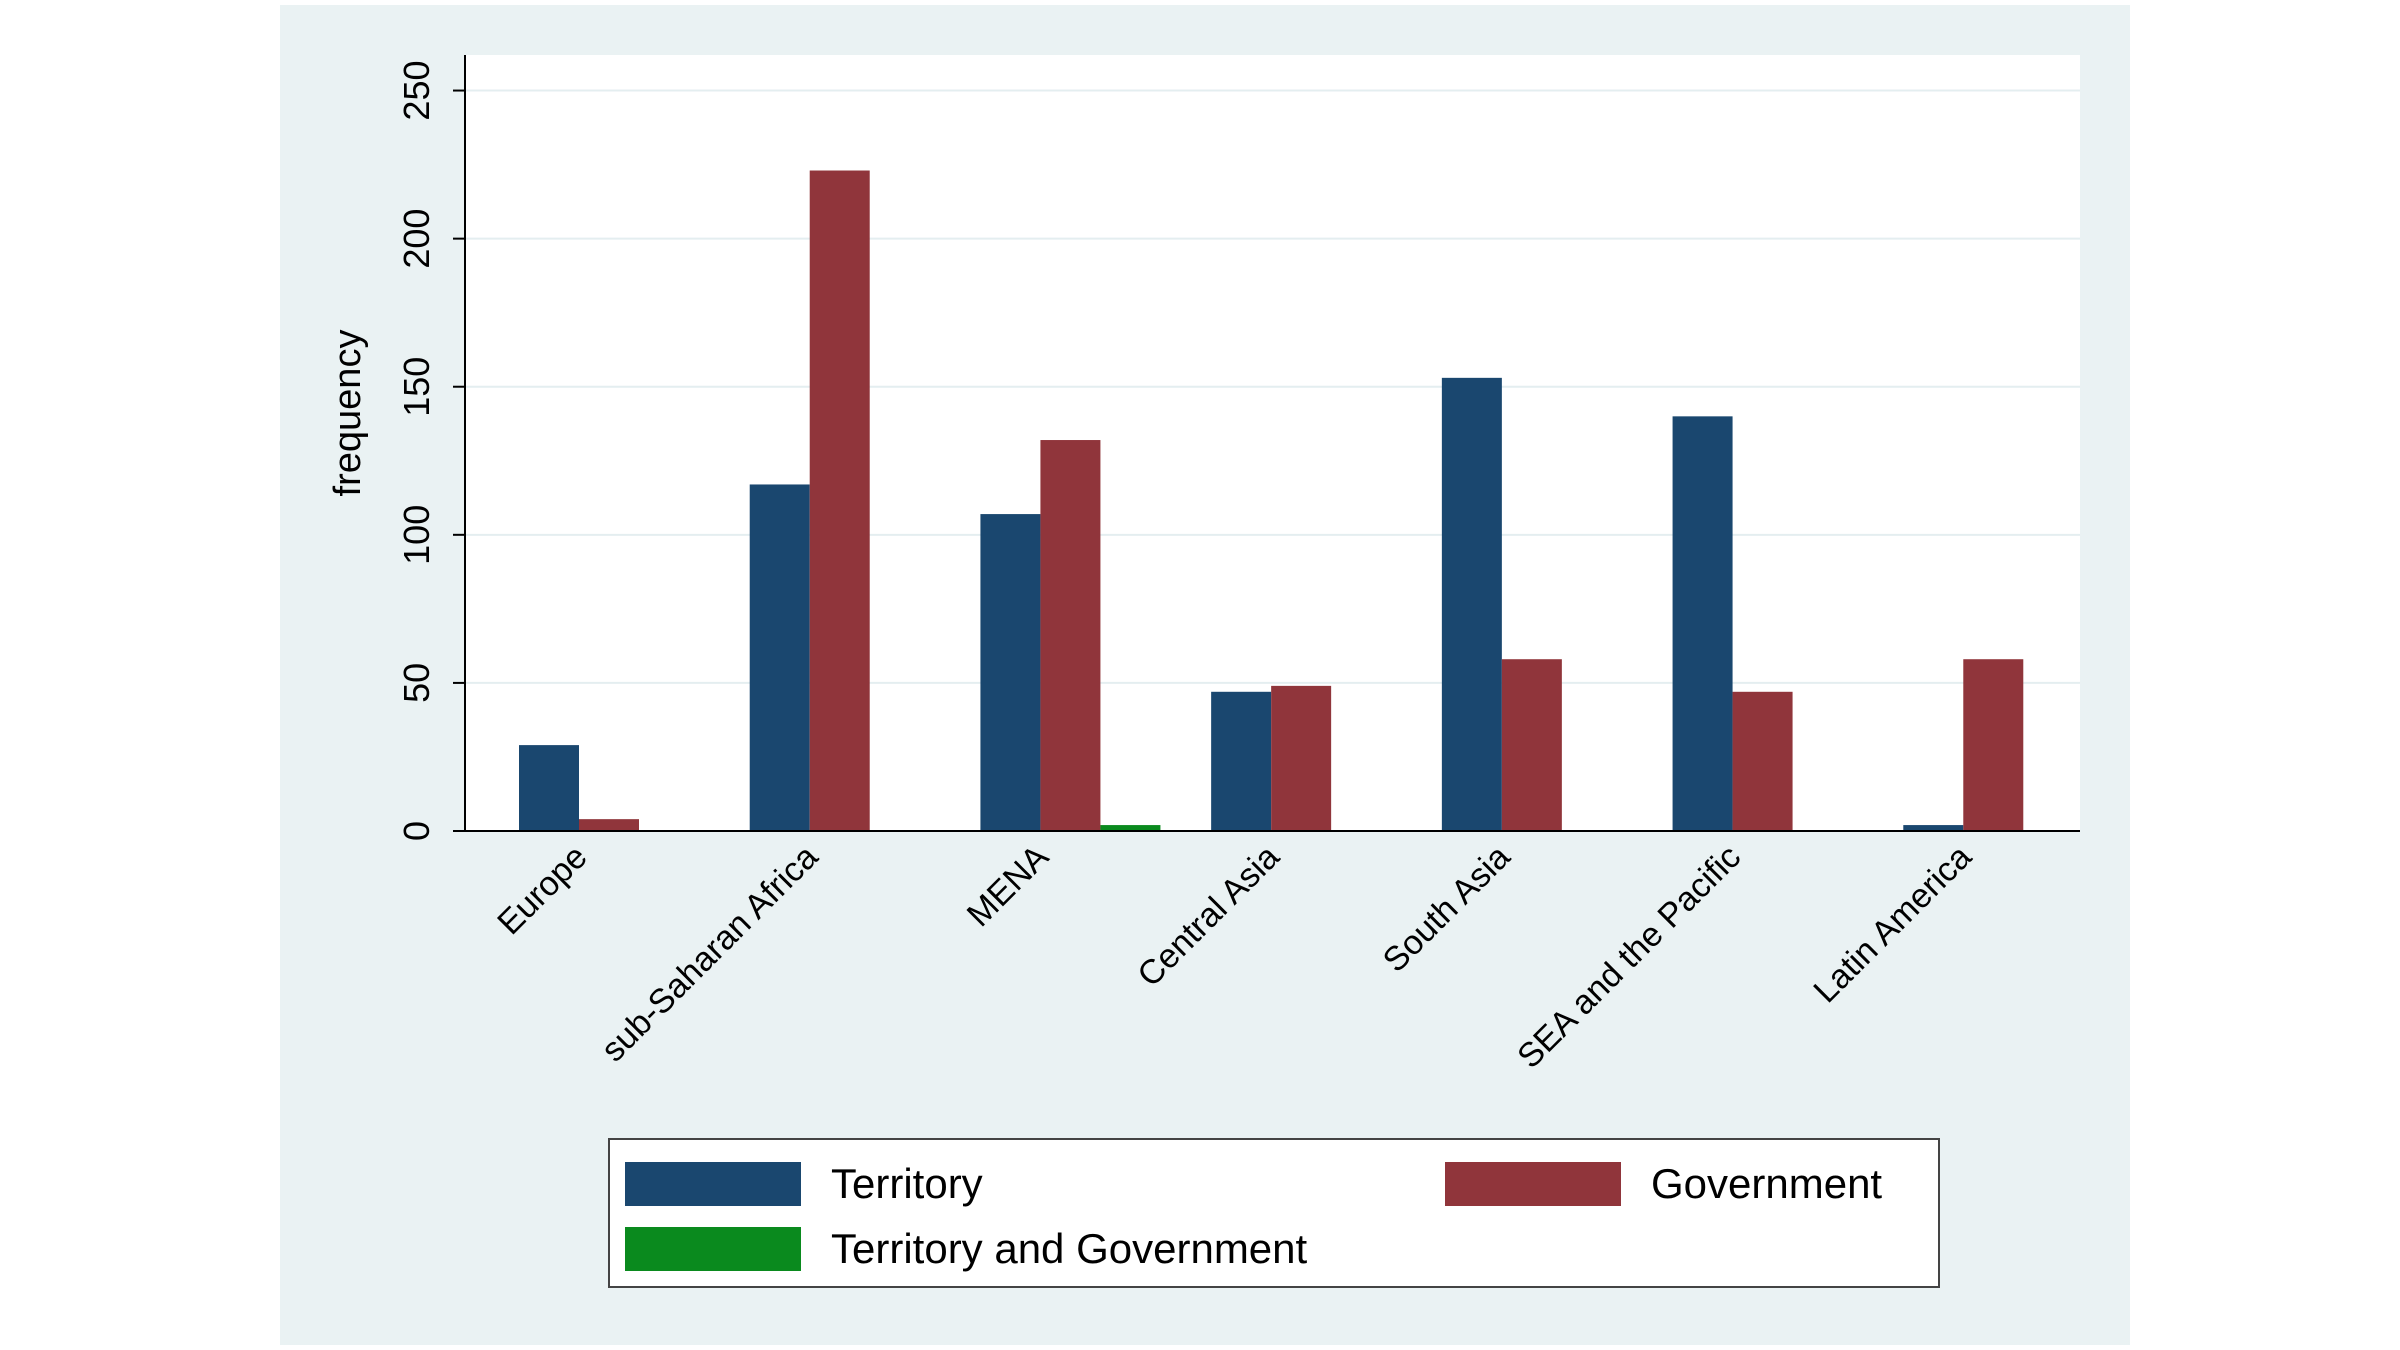 The height and width of the screenshot is (1350, 2400). Describe the element at coordinates (416, 387) in the screenshot. I see `y-tick-label-150: 150` at that location.